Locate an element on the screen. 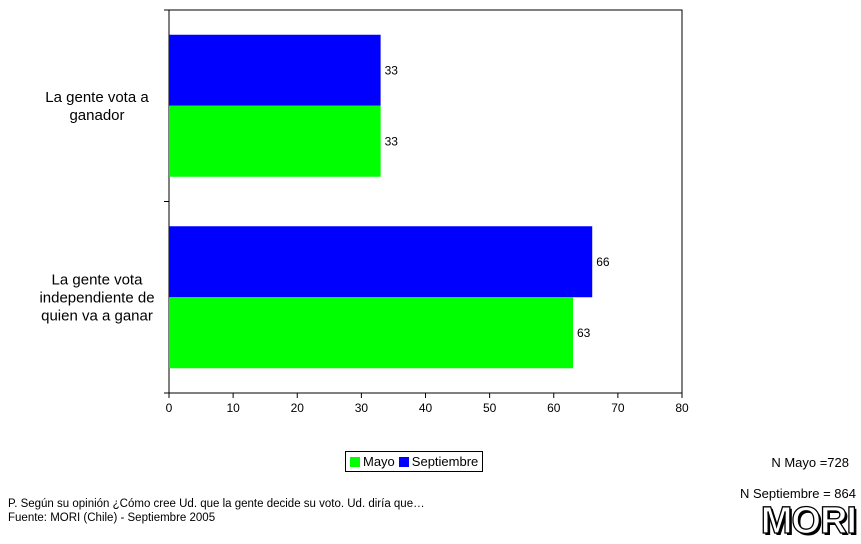 The height and width of the screenshot is (544, 861). category-label-1-line-0: La gente vota is located at coordinates (98, 279).